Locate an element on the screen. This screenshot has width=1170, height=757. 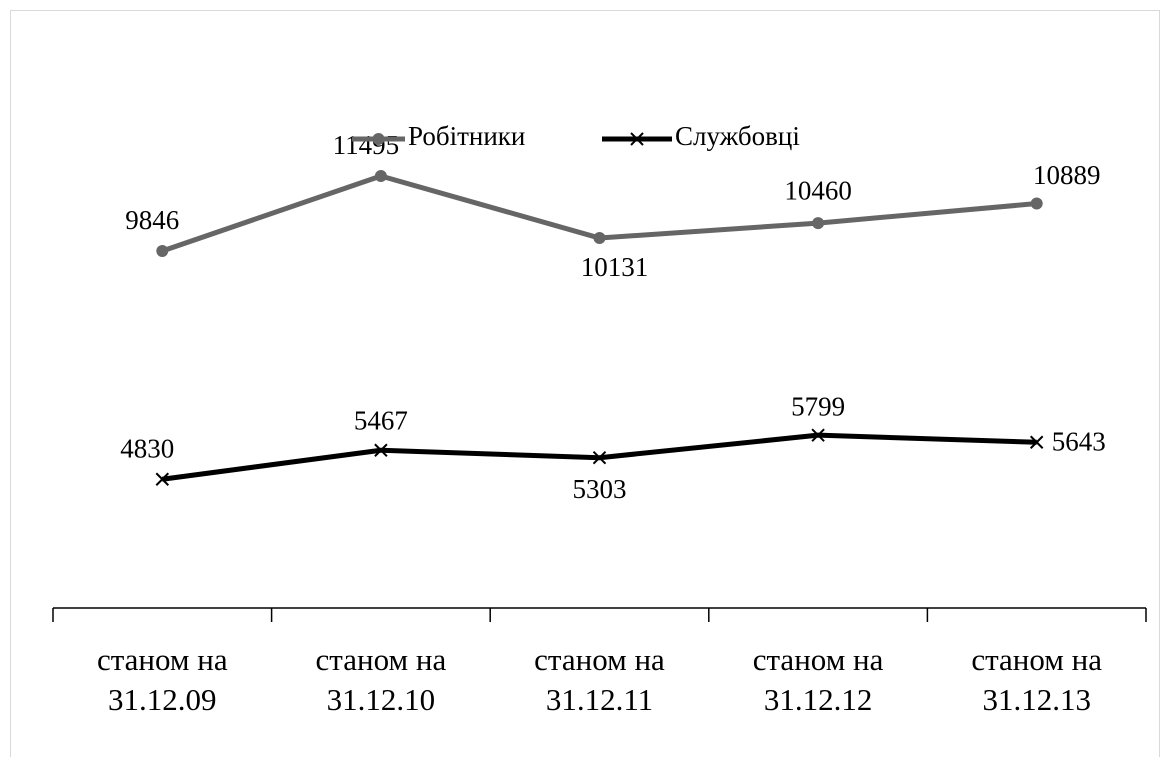
data-label: 10131 is located at coordinates (615, 267).